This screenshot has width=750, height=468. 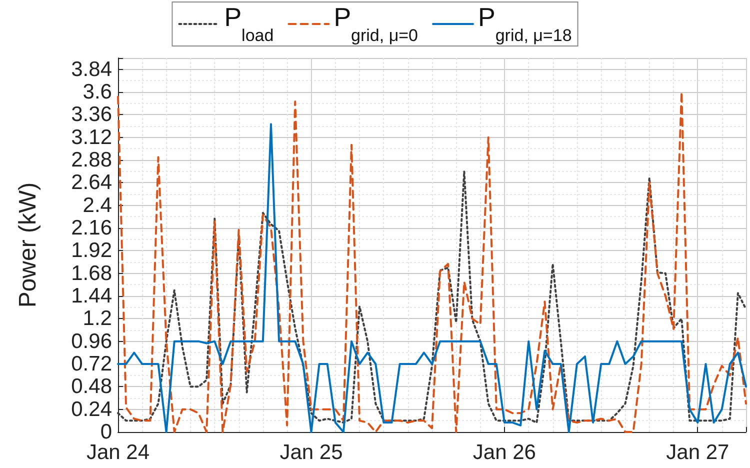 What do you see at coordinates (91, 273) in the screenshot?
I see `y-tick-label: 1.68` at bounding box center [91, 273].